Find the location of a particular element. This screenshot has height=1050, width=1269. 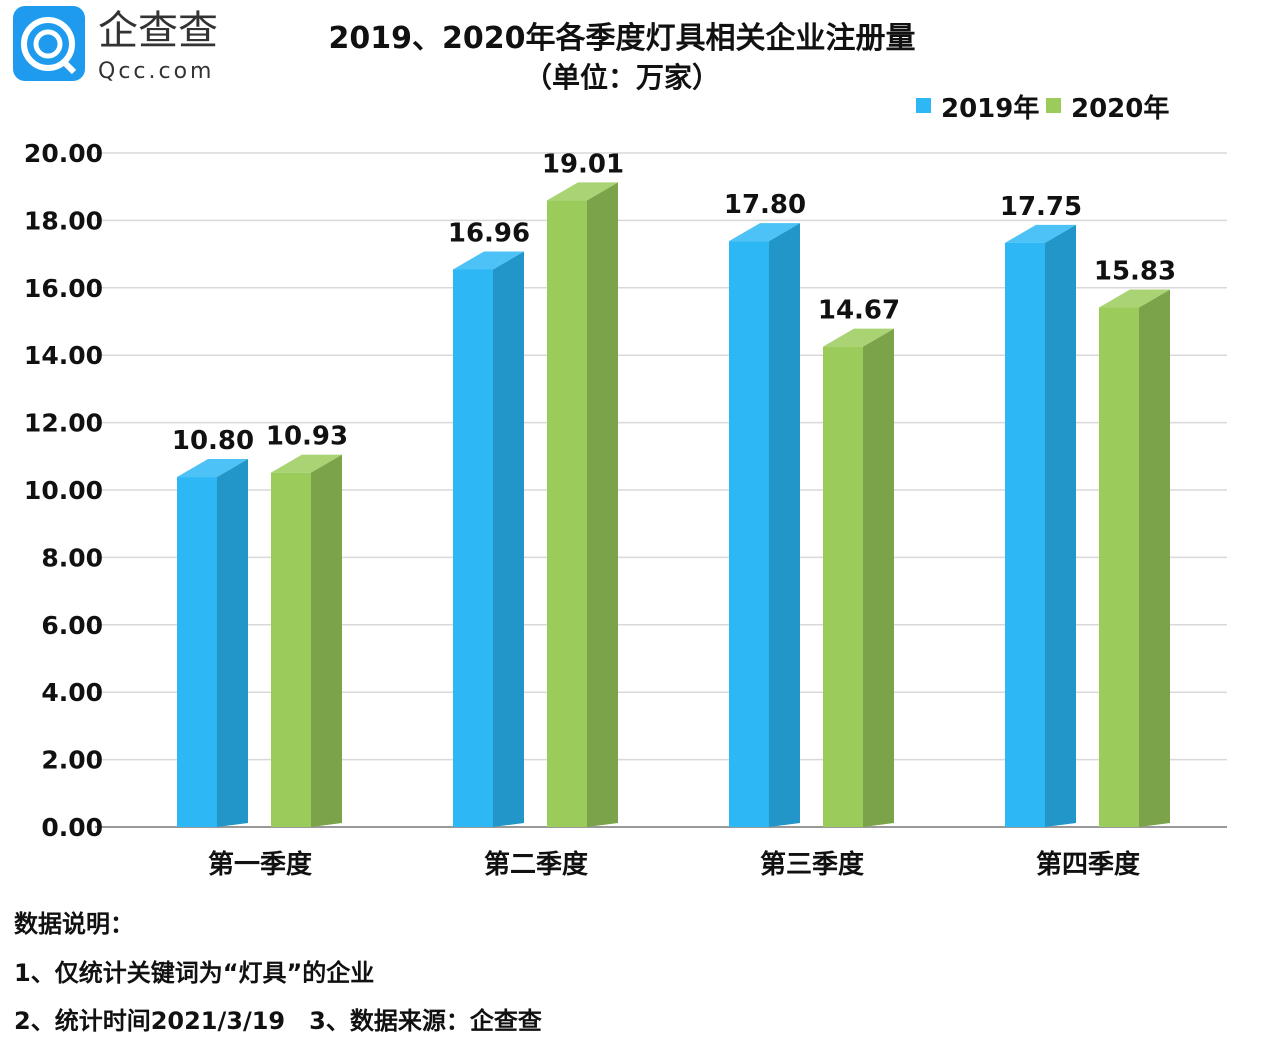

bar-2020: 10.93 is located at coordinates (307, 624).